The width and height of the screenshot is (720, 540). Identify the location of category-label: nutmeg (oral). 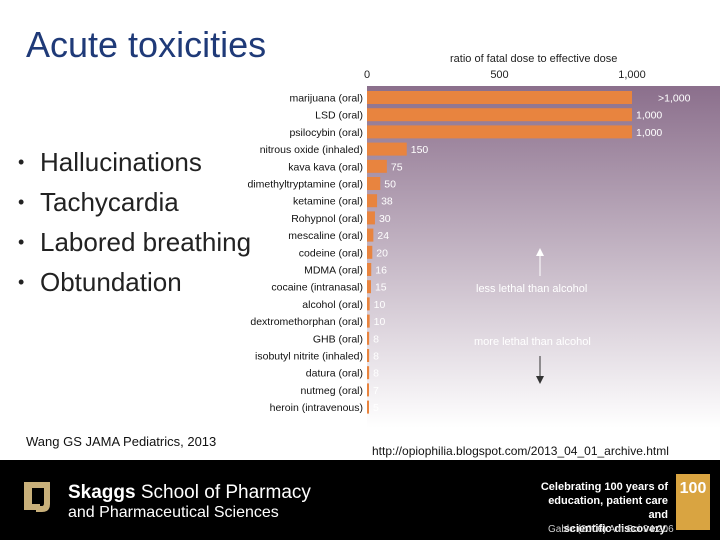
(332, 391).